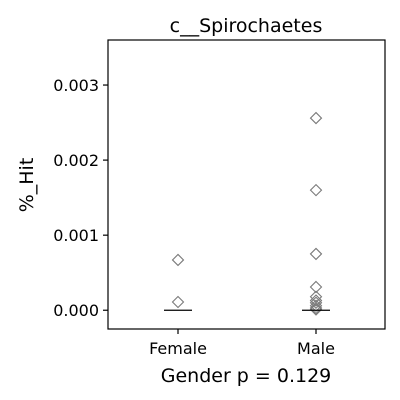 This screenshot has width=400, height=400. Describe the element at coordinates (27, 185) in the screenshot. I see `y-axis-label: %_Hit` at that location.